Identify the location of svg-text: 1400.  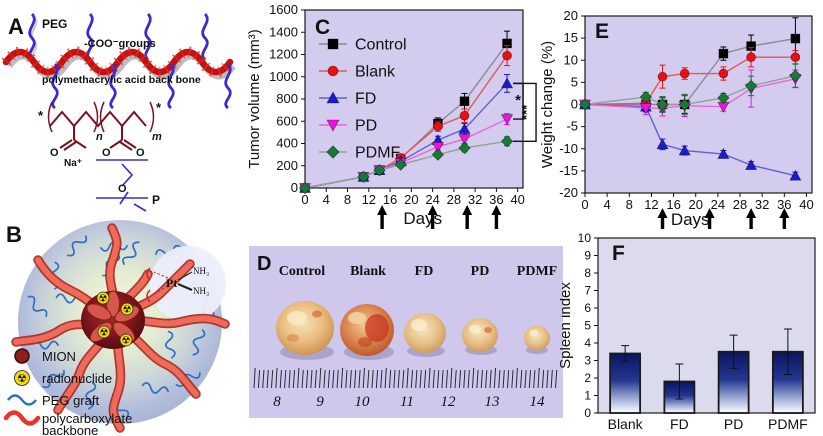
(283, 31).